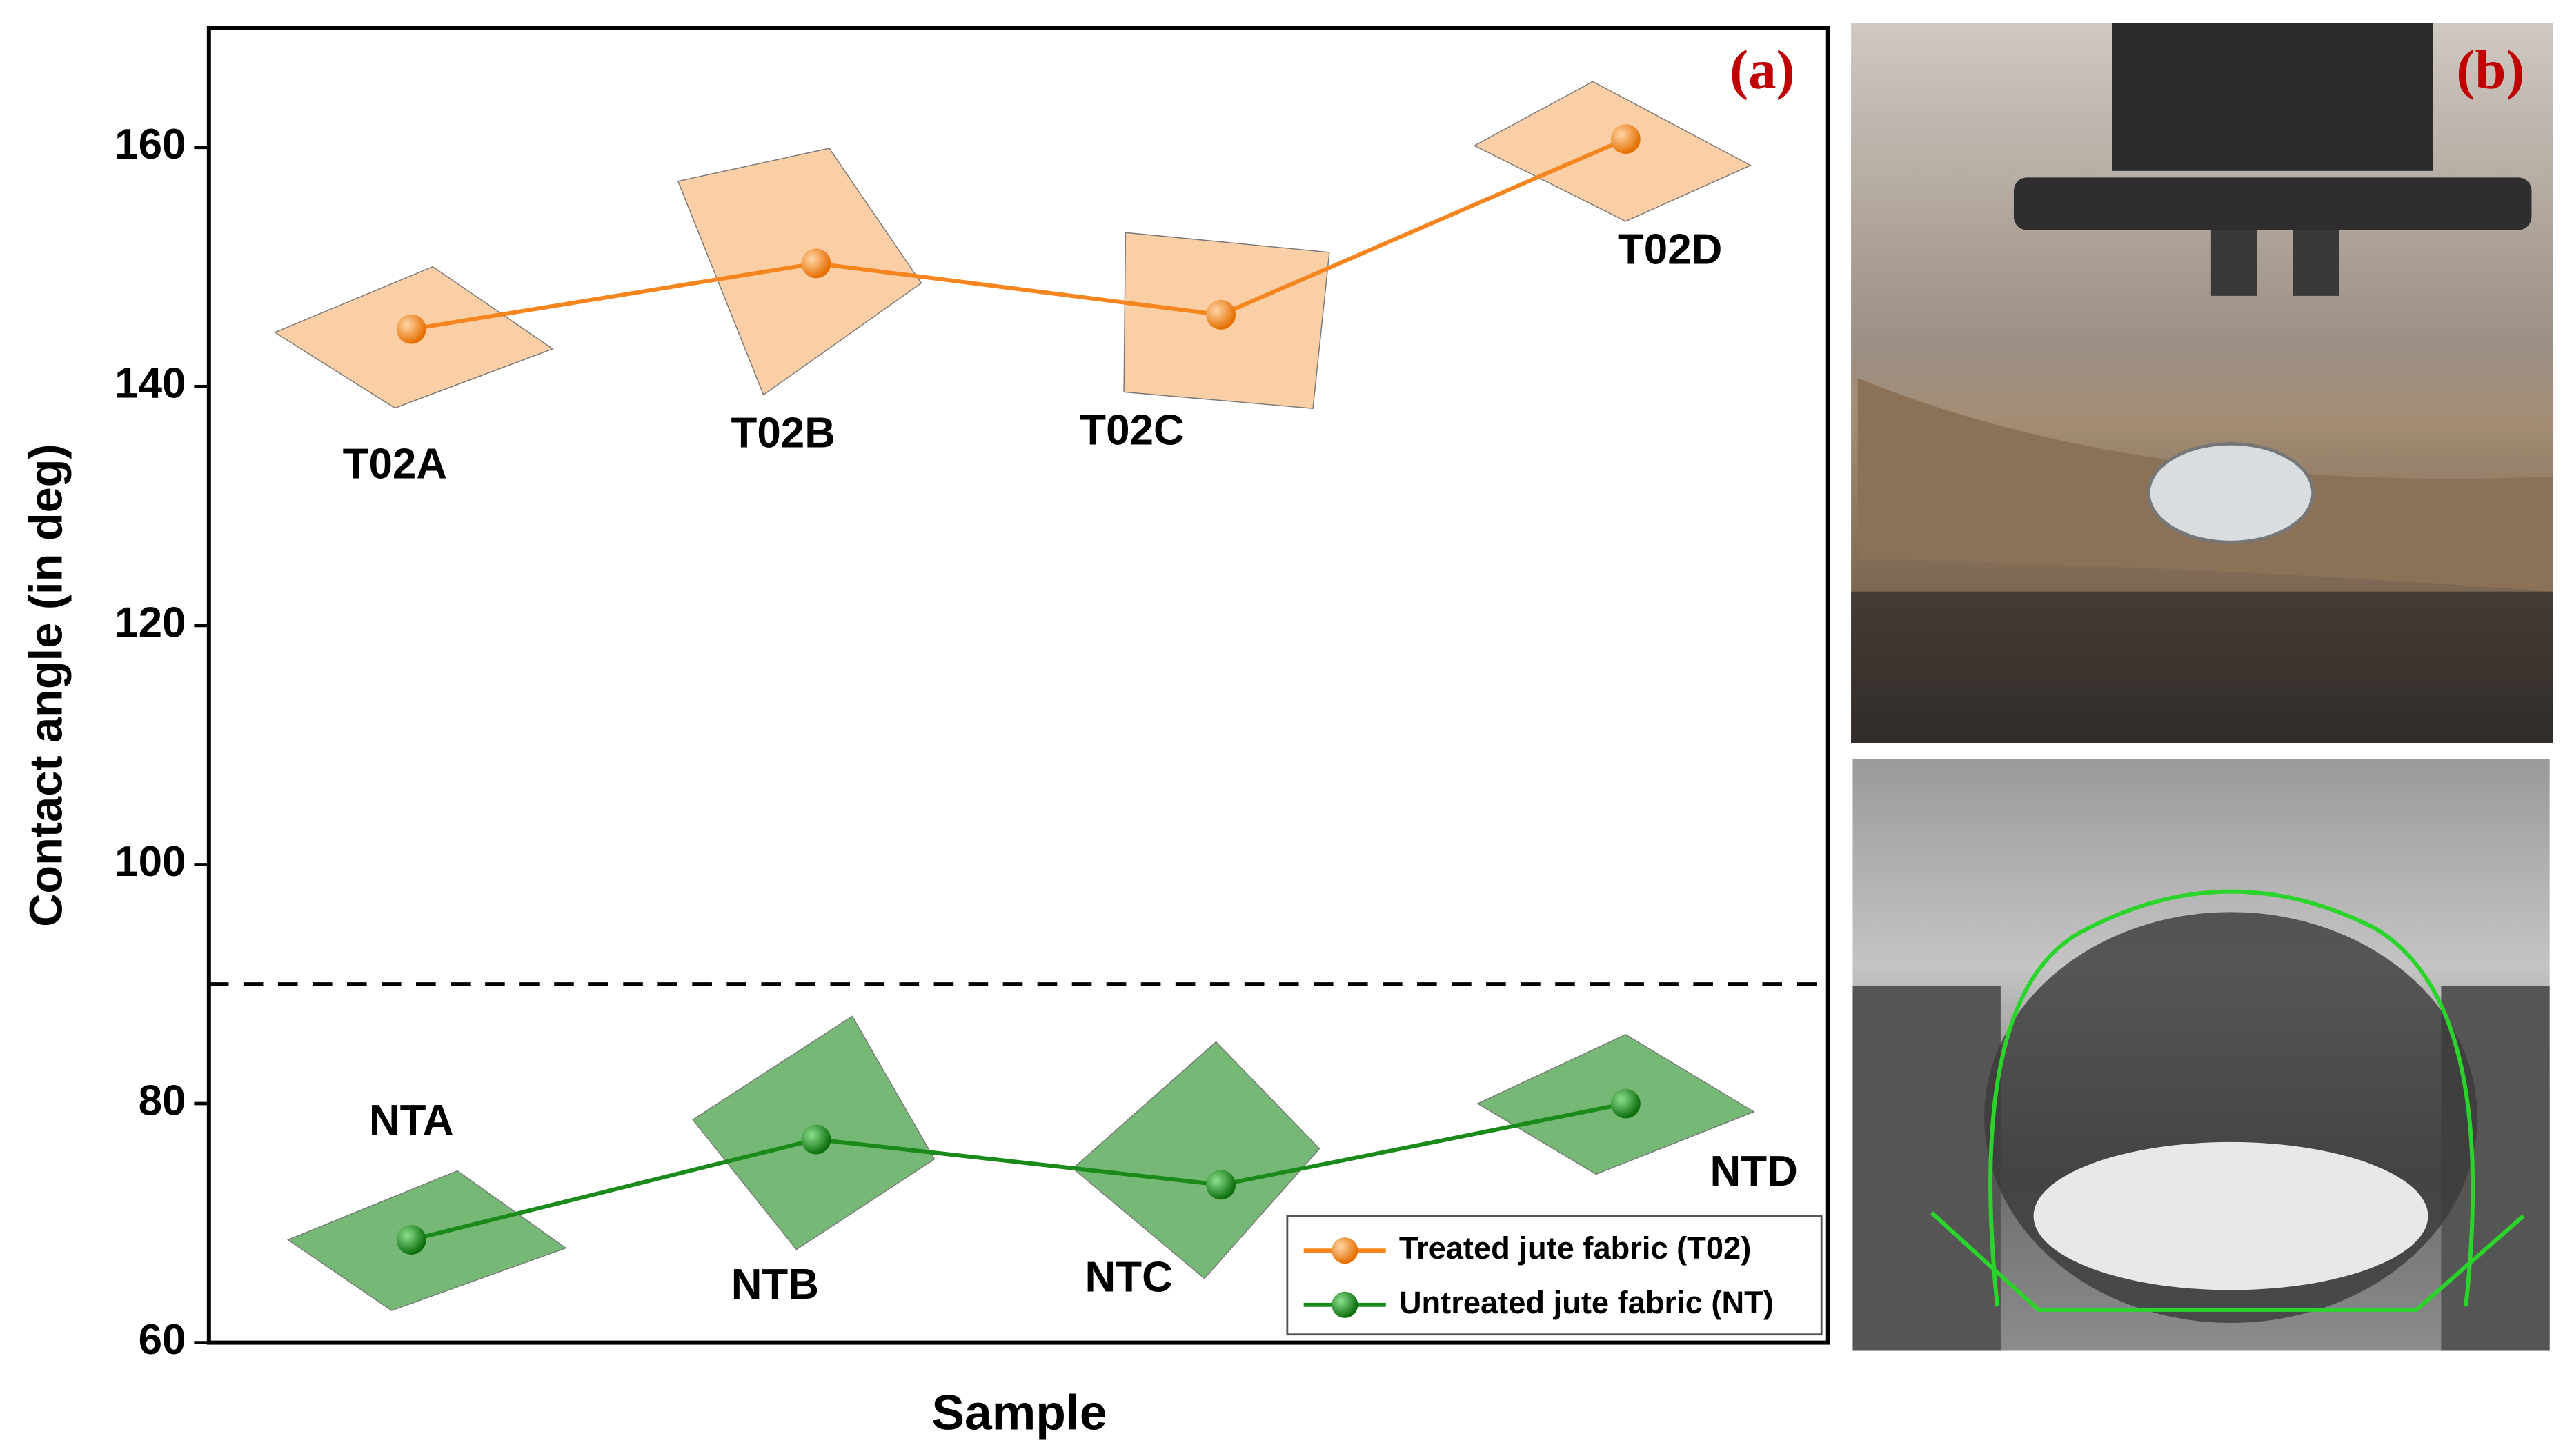 The width and height of the screenshot is (2563, 1456). What do you see at coordinates (2490, 70) in the screenshot?
I see `panel-label: (b)` at bounding box center [2490, 70].